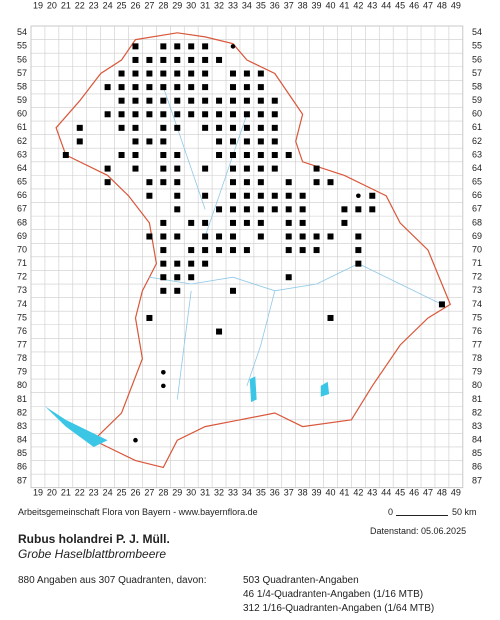  I want to click on column-label: 41, so click(344, 5).